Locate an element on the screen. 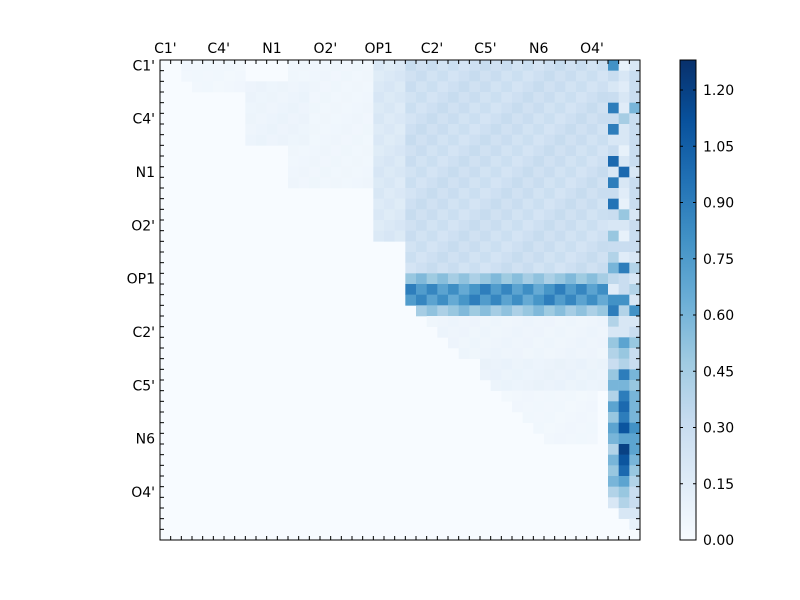 The image size is (800, 600). colorbar-tick-label: 0.30 is located at coordinates (718, 429).